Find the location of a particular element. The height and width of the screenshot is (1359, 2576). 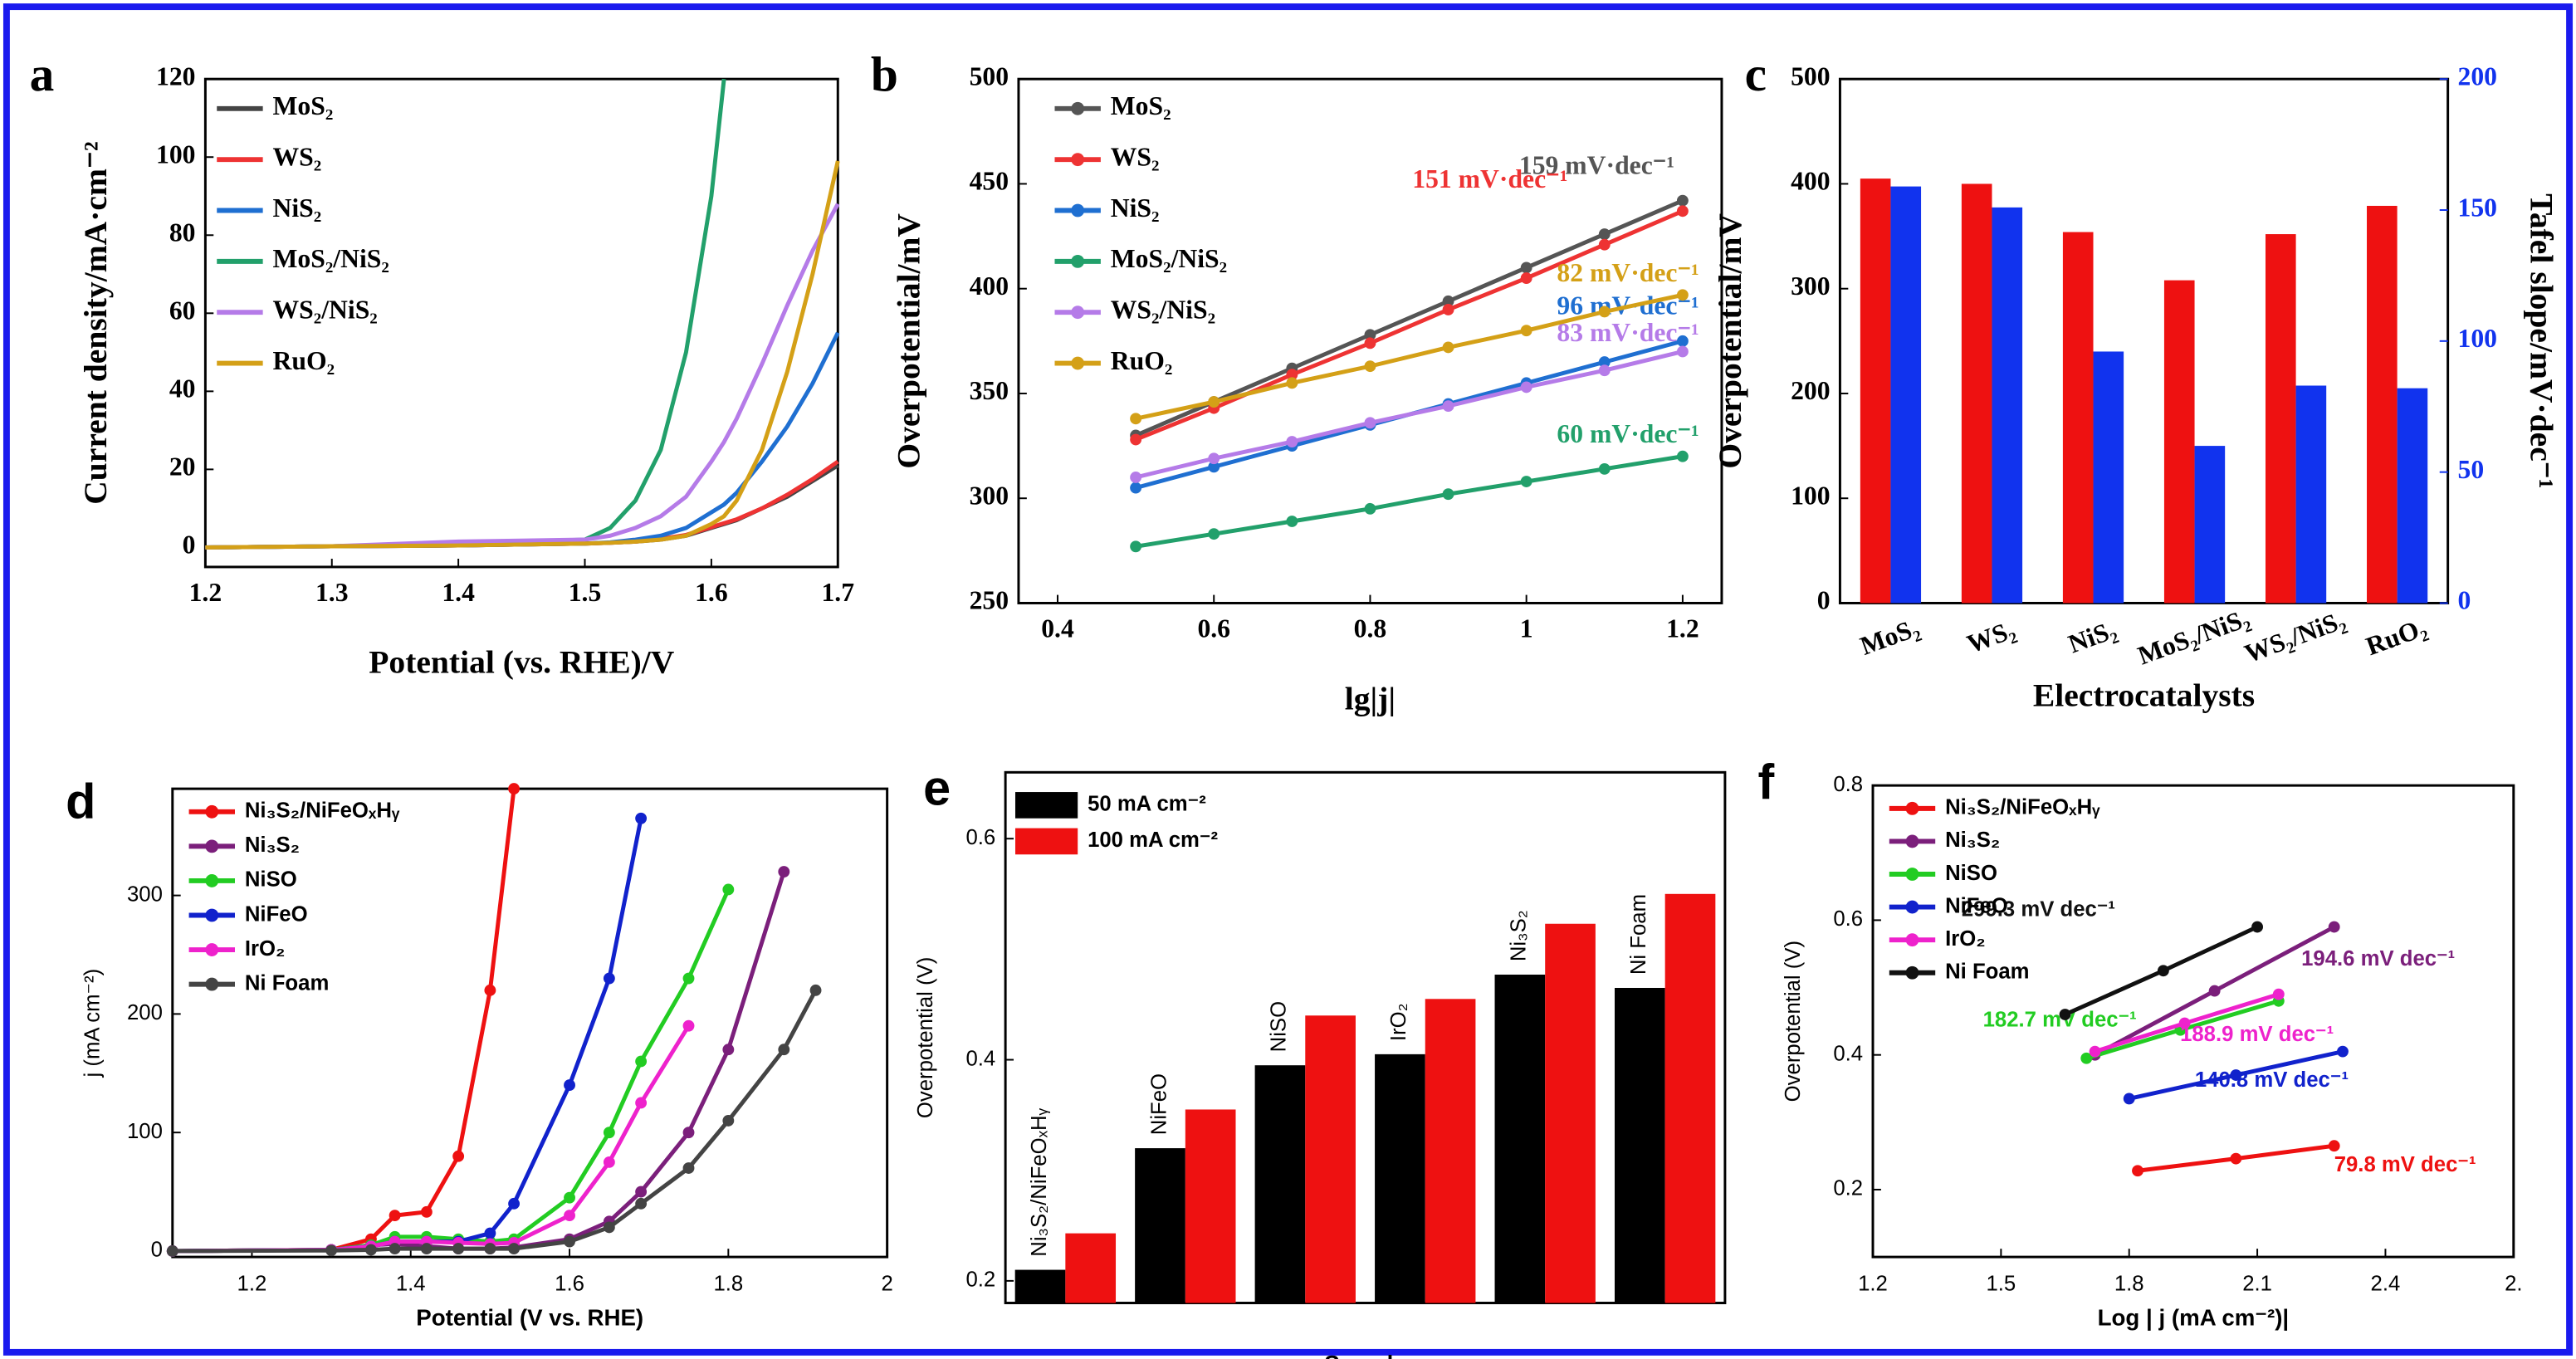

y-axis-label: Overpotential/mV is located at coordinates (908, 341).